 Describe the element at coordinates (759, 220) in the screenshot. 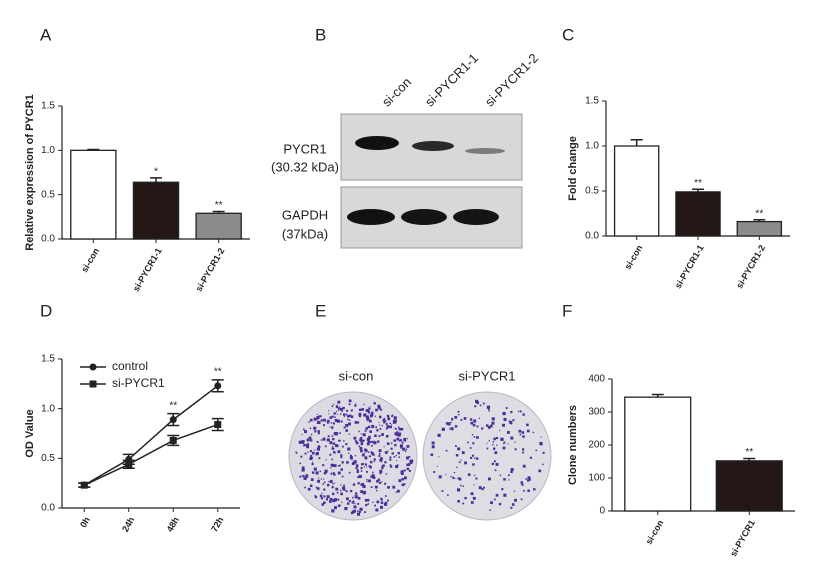

I see `error-bar` at that location.